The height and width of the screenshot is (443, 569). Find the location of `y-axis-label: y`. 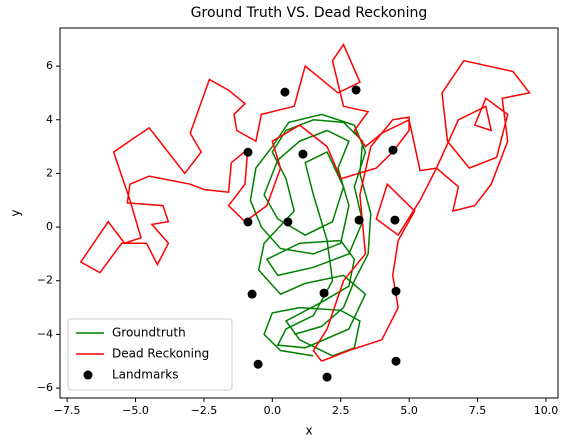

y-axis-label: y is located at coordinates (16, 212).